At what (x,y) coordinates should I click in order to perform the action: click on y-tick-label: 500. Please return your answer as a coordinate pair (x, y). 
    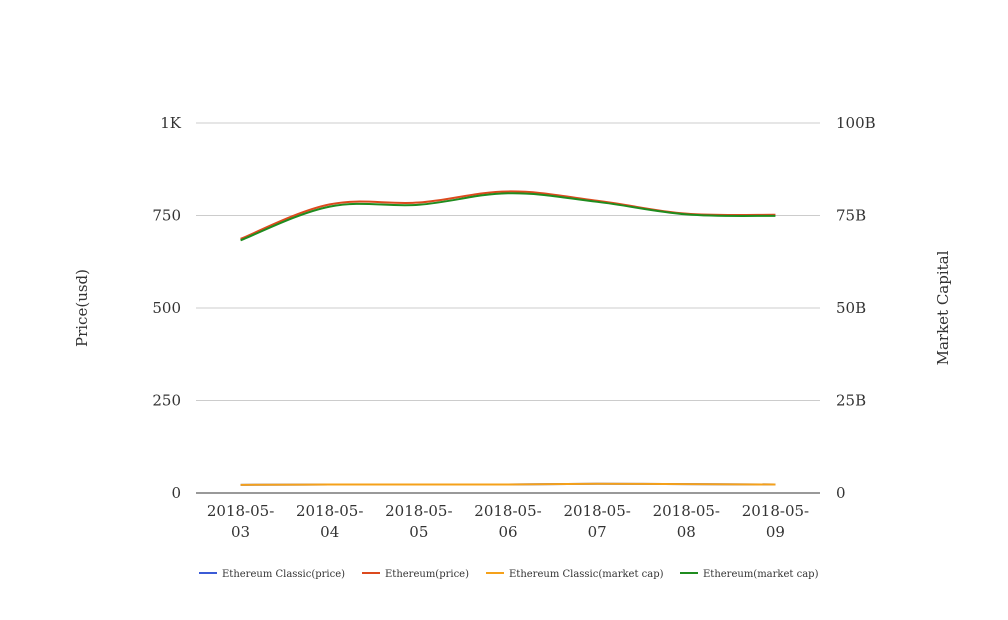
    Looking at the image, I should click on (166, 308).